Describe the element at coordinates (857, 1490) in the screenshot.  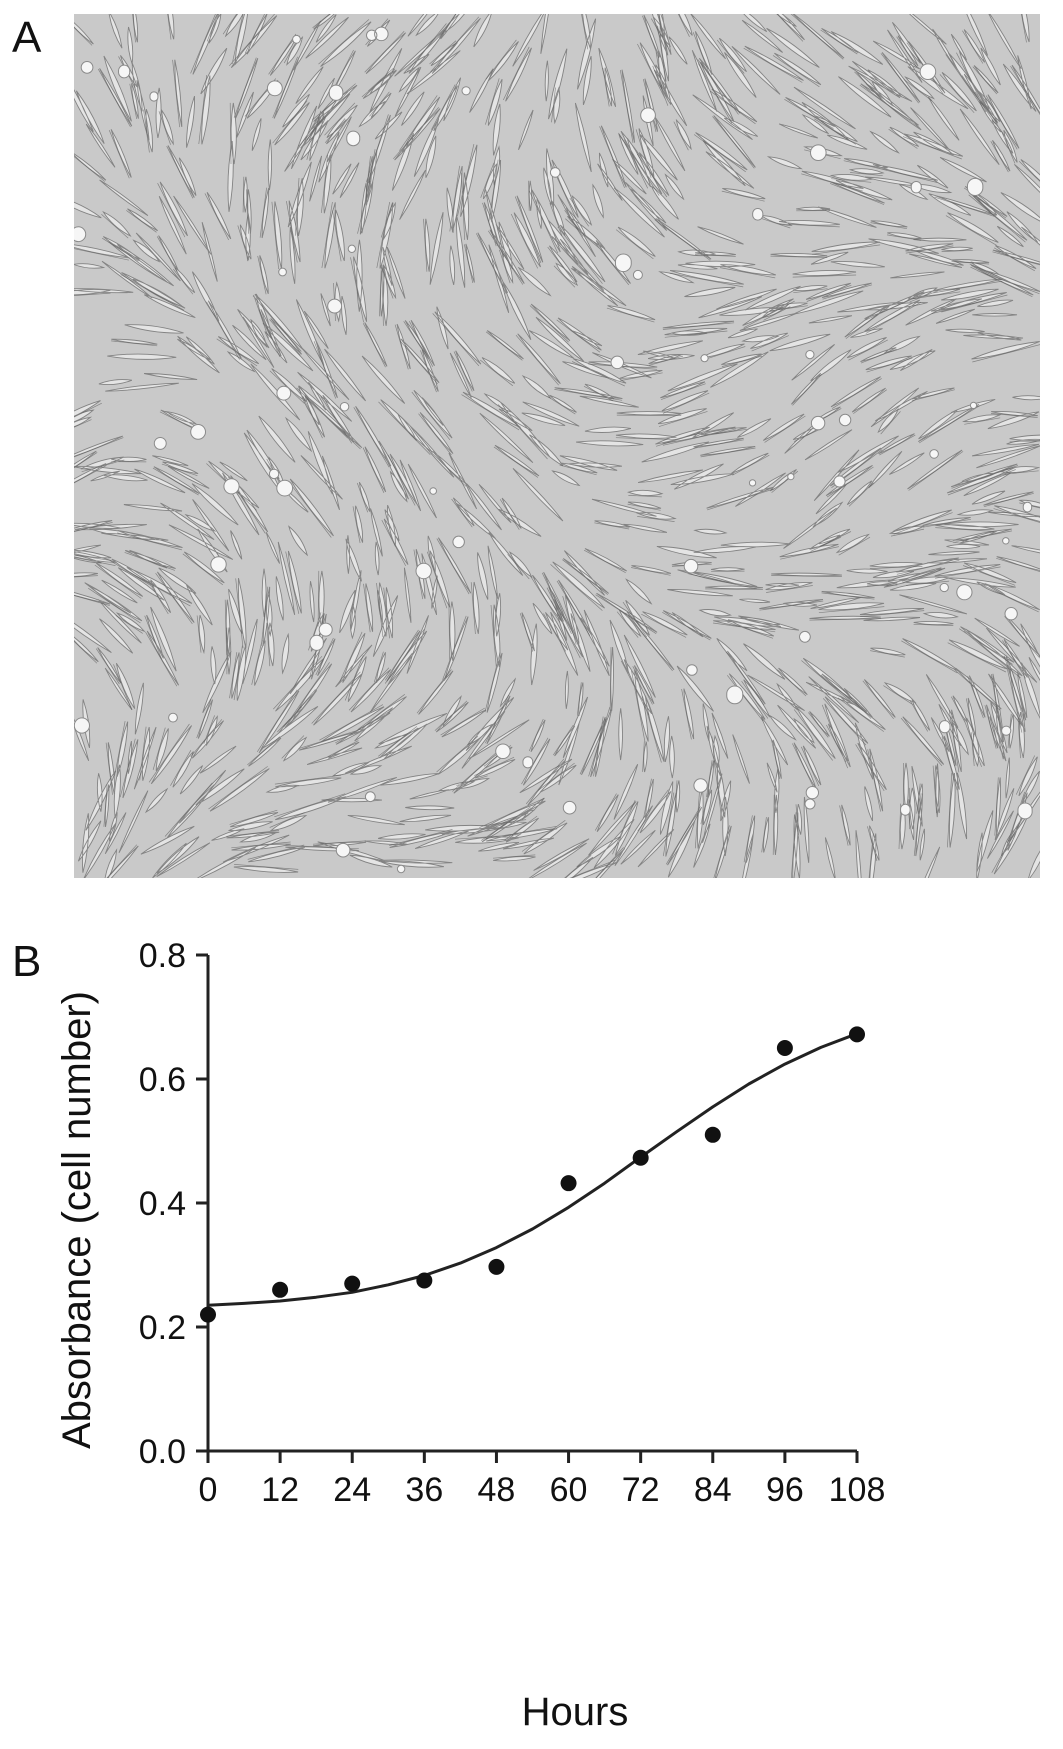
I see `x-tick-label: 108` at that location.